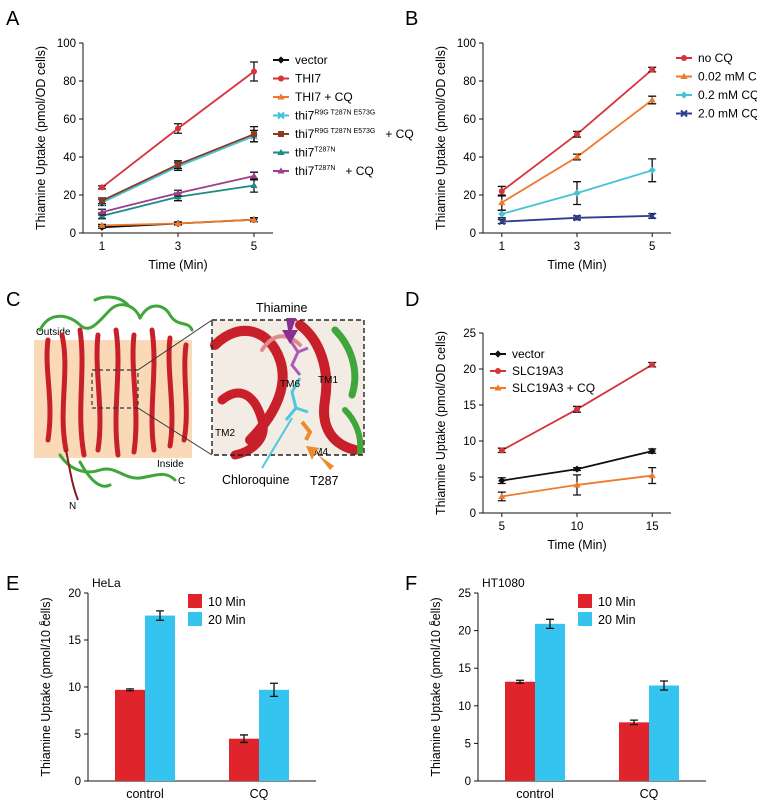 This screenshot has height=800, width=757. I want to click on category-label: CQ, so click(259, 793).